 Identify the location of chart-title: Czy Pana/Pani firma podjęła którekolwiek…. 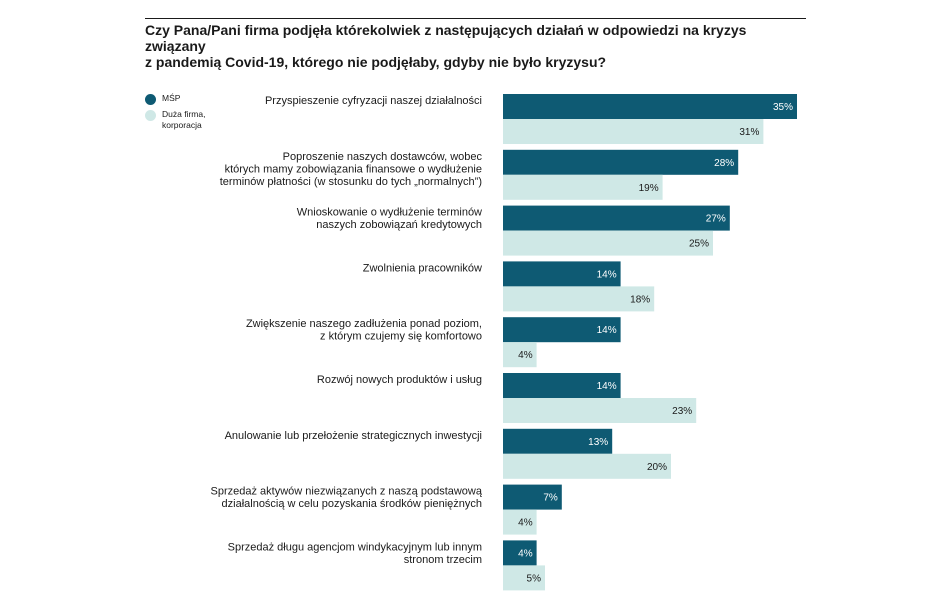
(475, 46).